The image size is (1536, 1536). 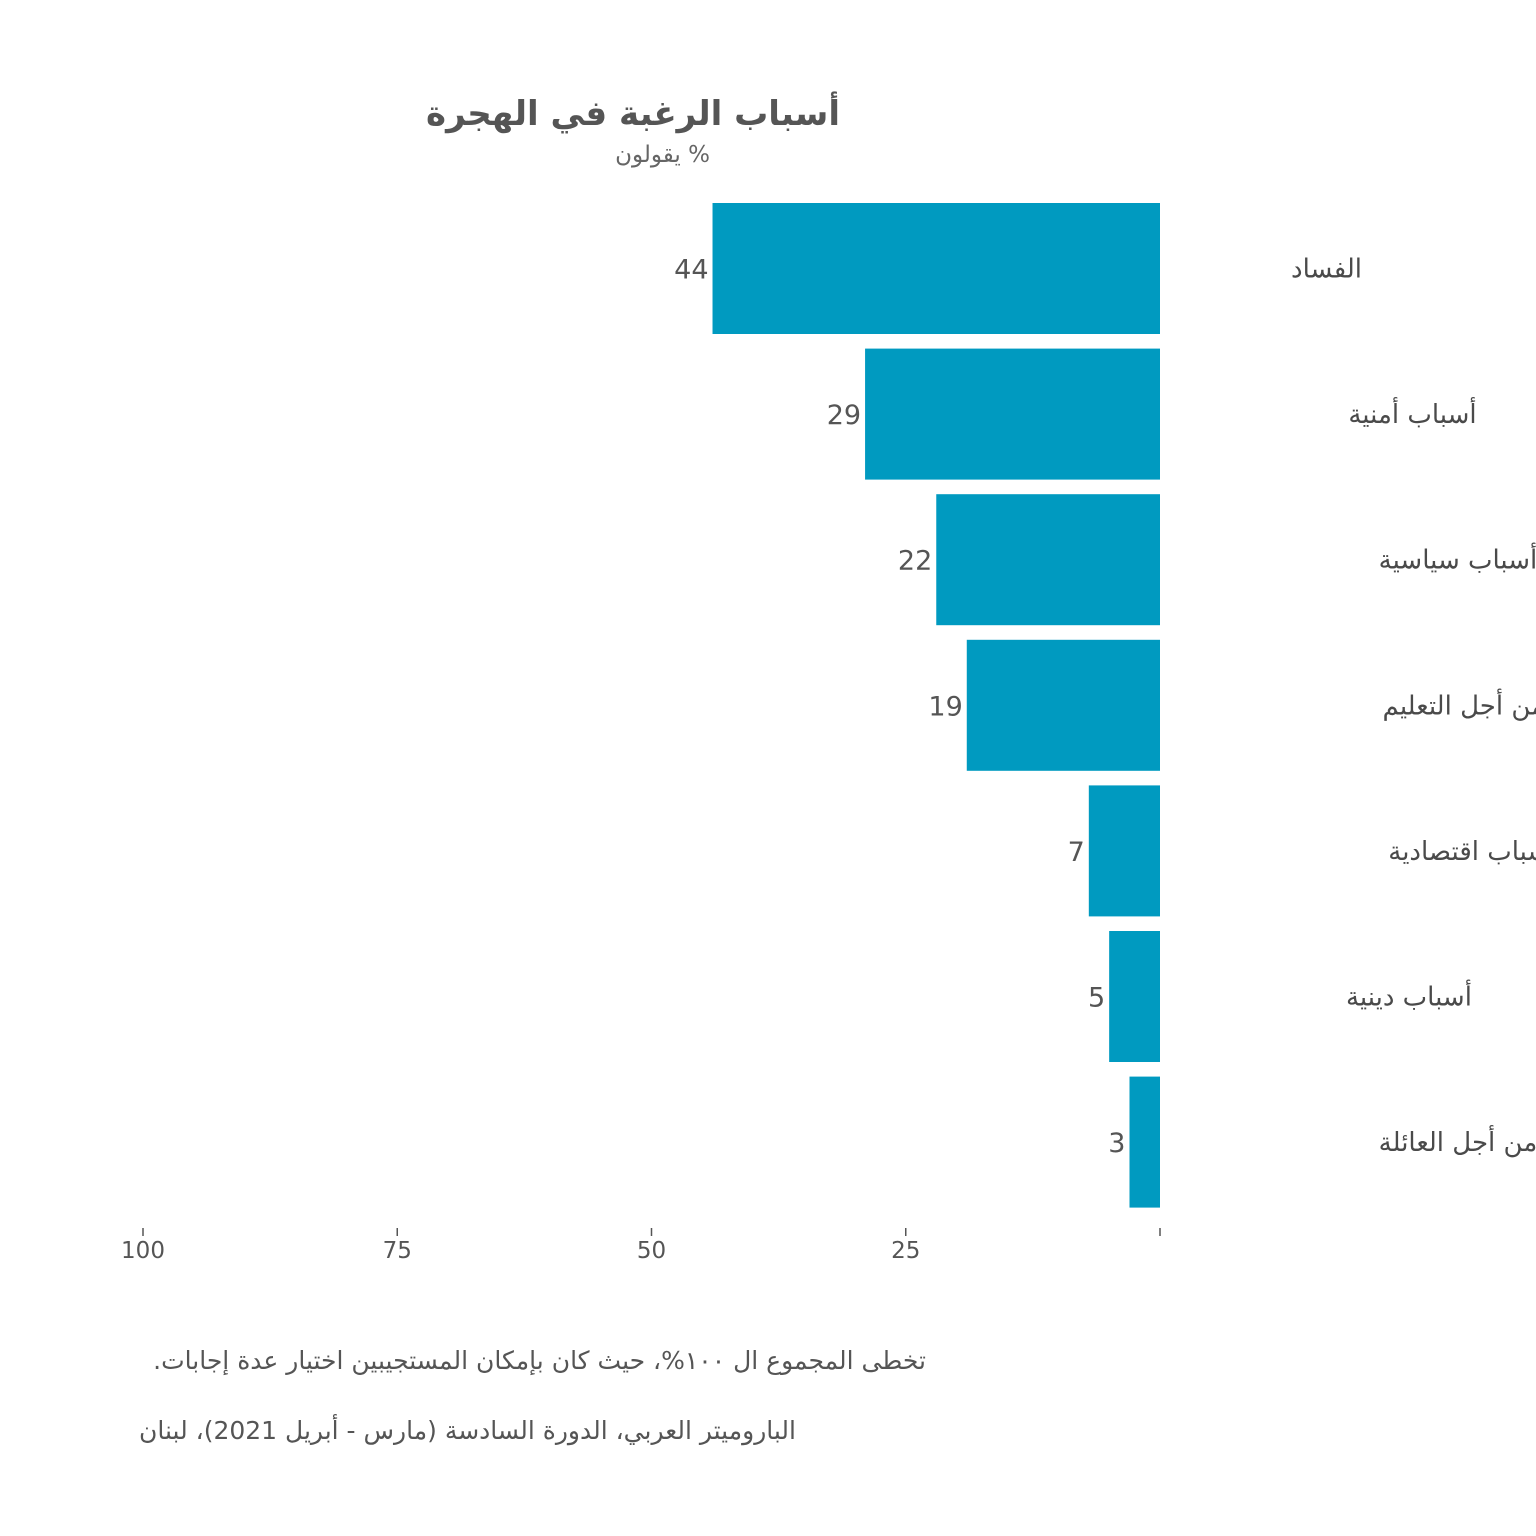 What do you see at coordinates (143, 1251) in the screenshot?
I see `x-tick-label-1: 100` at bounding box center [143, 1251].